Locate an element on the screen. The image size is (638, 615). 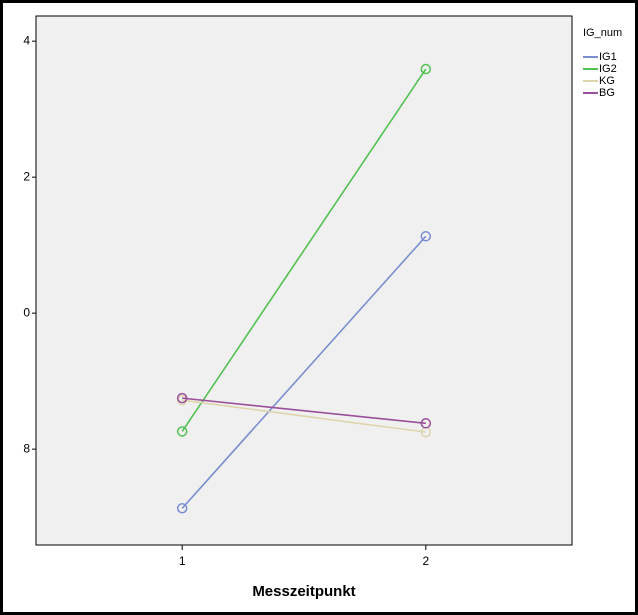
y-tick-label: 0 is located at coordinates (26, 312).